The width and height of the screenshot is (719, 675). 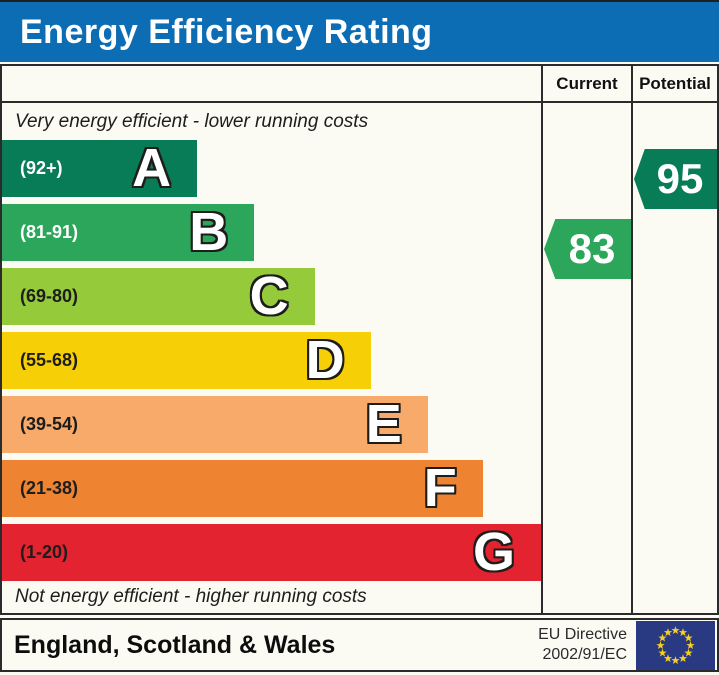 I want to click on potential-column-header: Potential, so click(x=674, y=83).